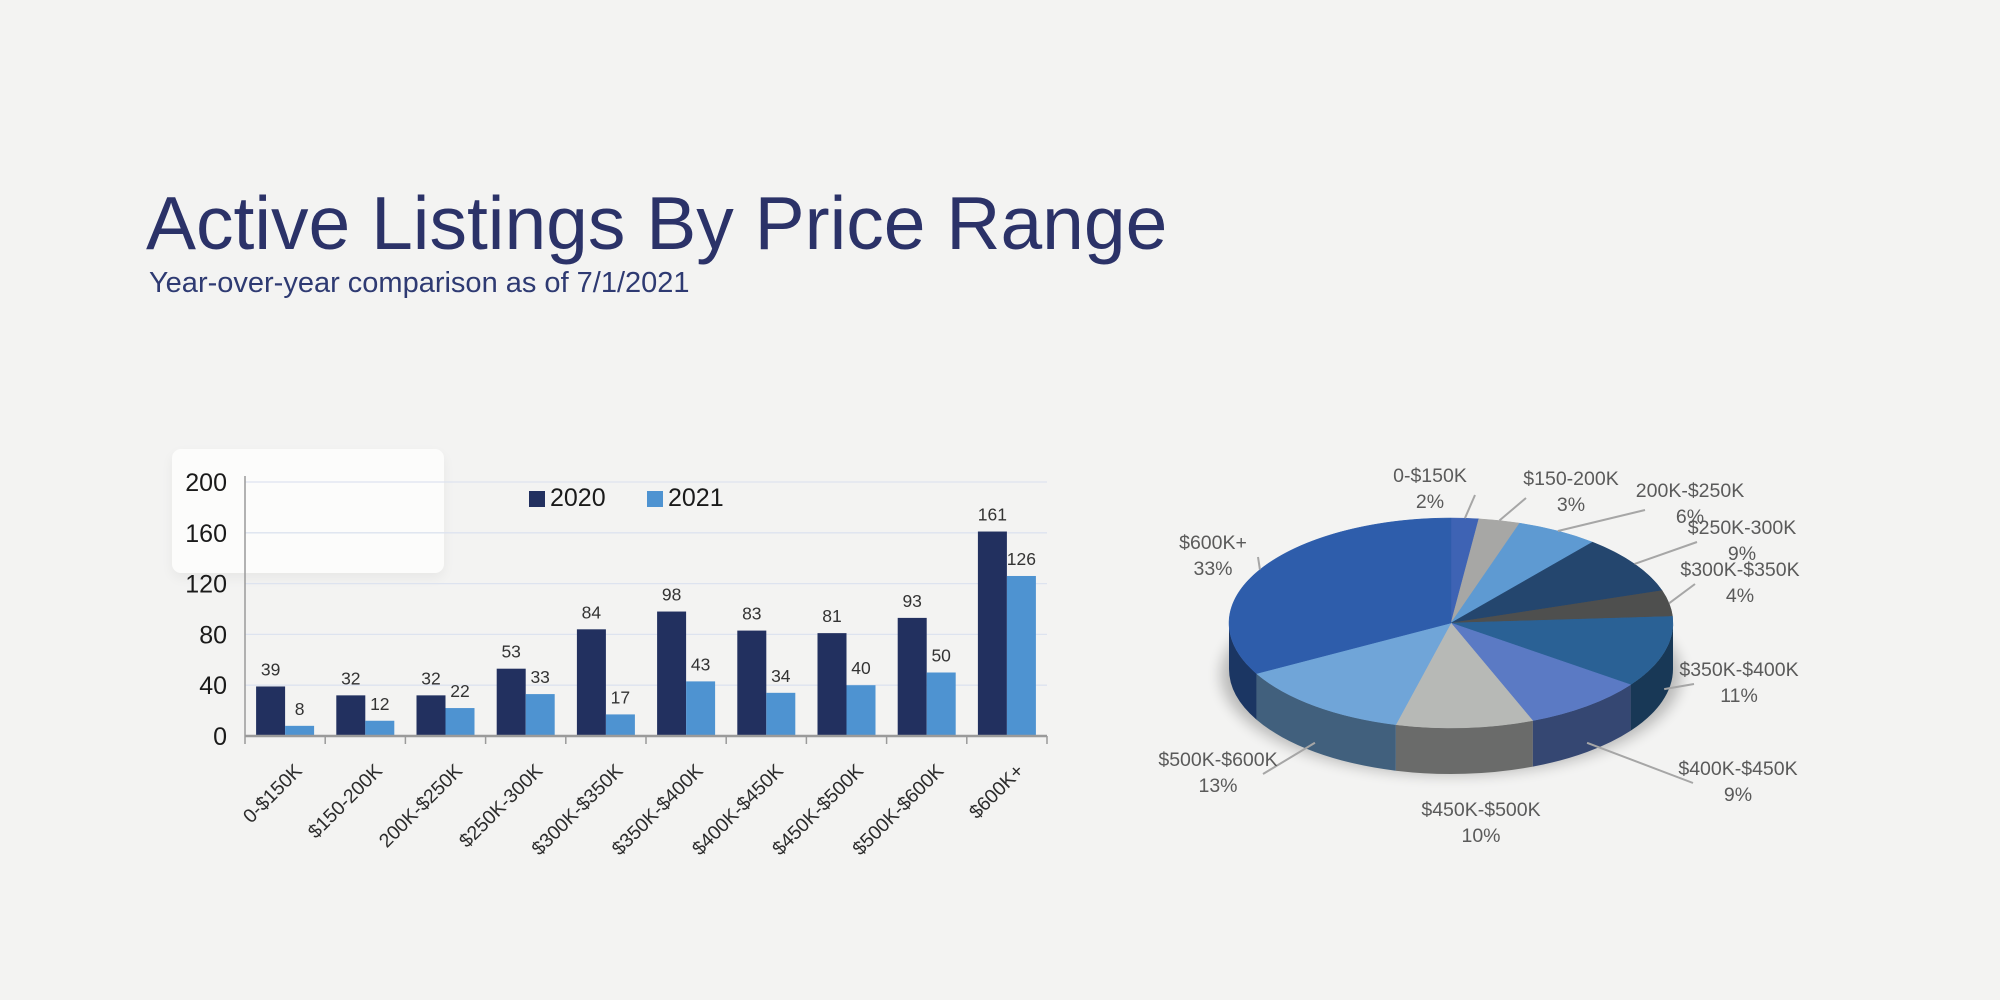 The image size is (2000, 1000). Describe the element at coordinates (700, 664) in the screenshot. I see `bar-value-label: 43` at that location.